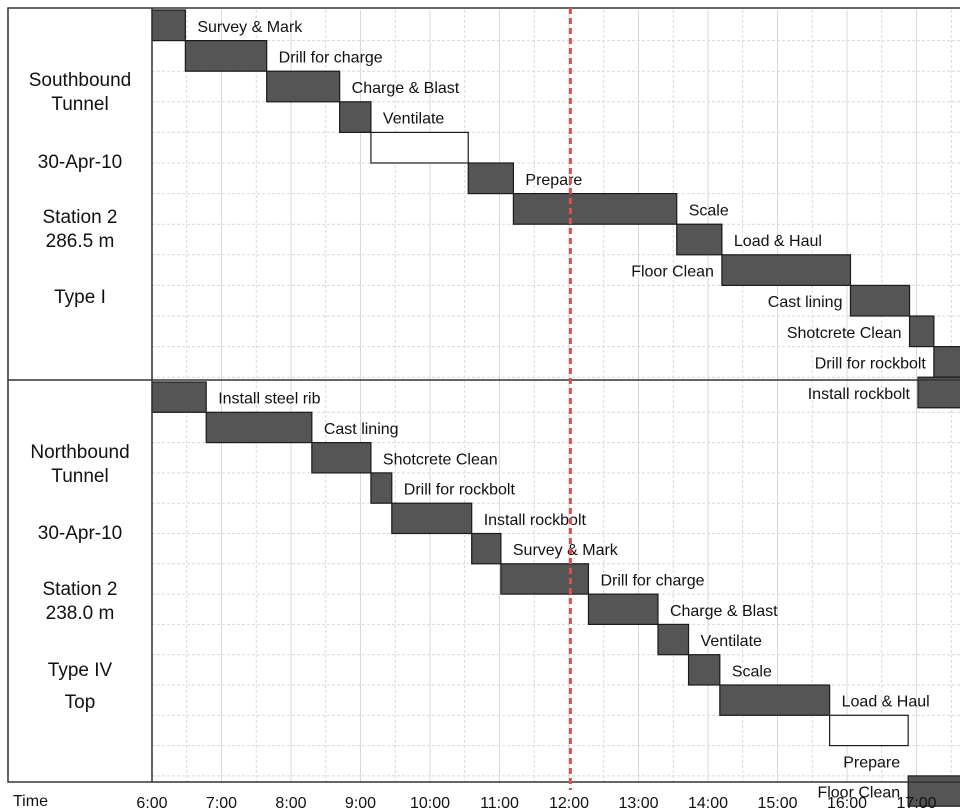  I want to click on panel-info-line: Top, so click(80, 702).